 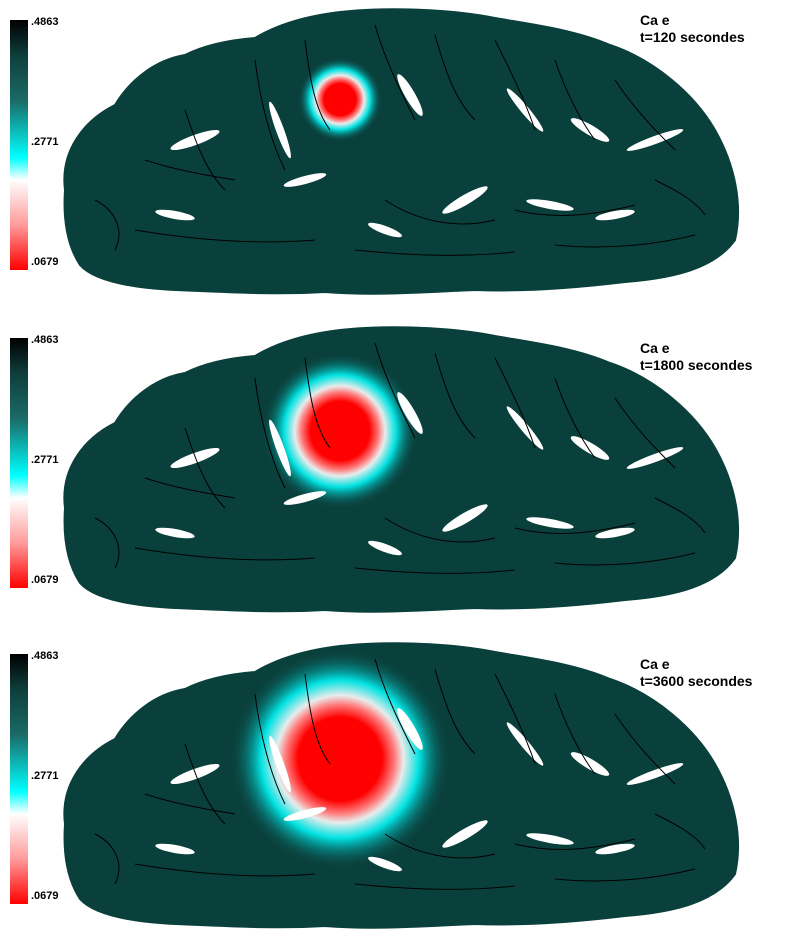 I want to click on panel-title: Ca e t=3600 secondes, so click(x=696, y=673).